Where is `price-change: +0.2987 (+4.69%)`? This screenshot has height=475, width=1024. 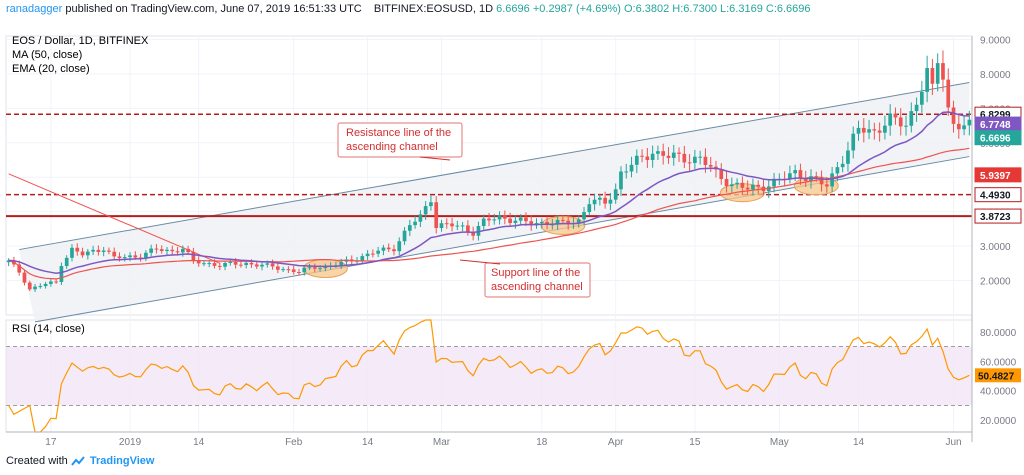 price-change: +0.2987 (+4.69%) is located at coordinates (576, 9).